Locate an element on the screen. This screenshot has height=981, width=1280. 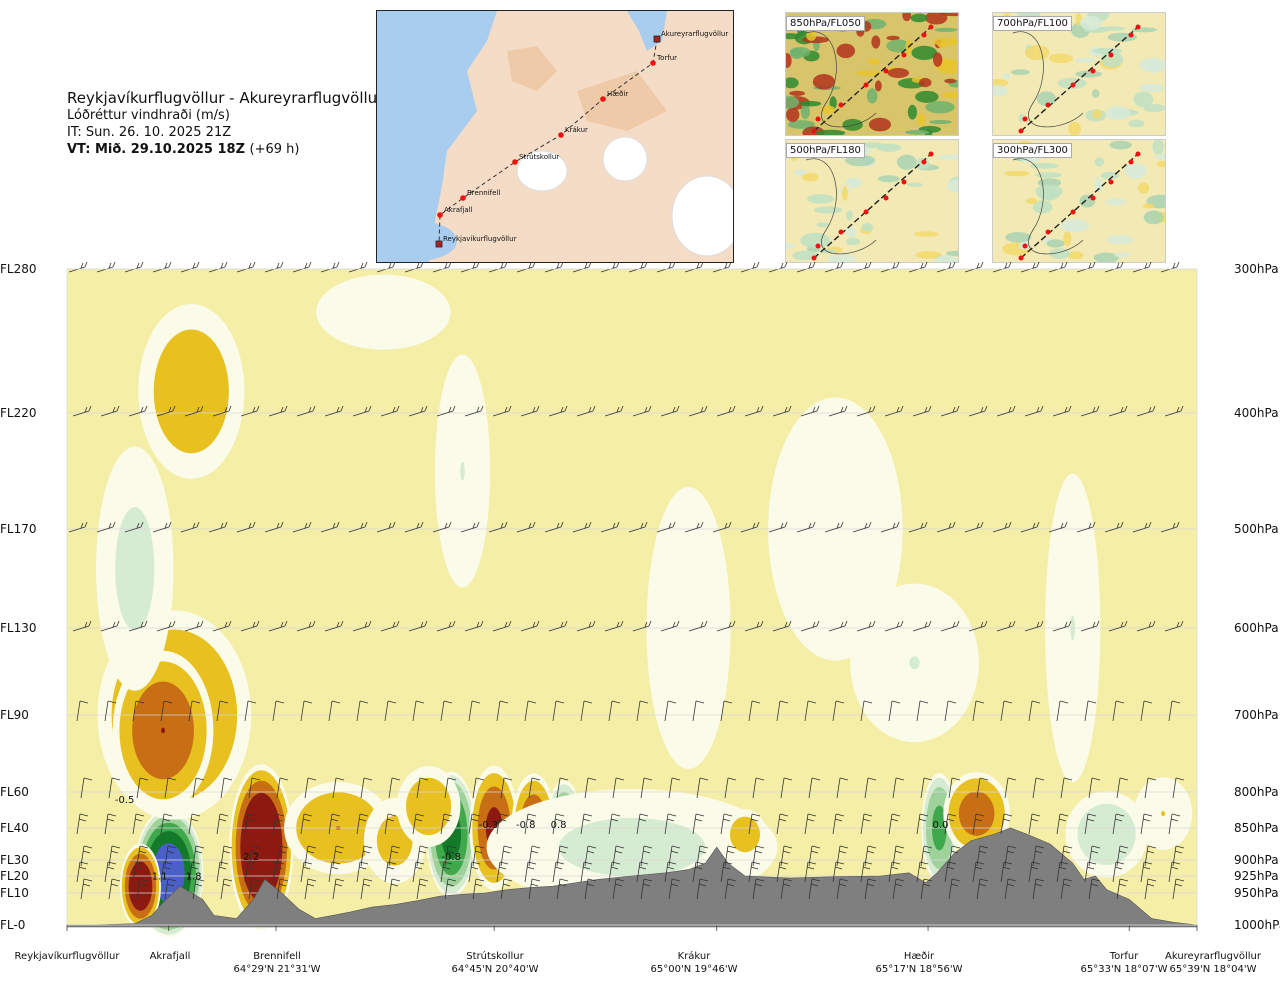
value-label: -0.8 is located at coordinates (451, 857).